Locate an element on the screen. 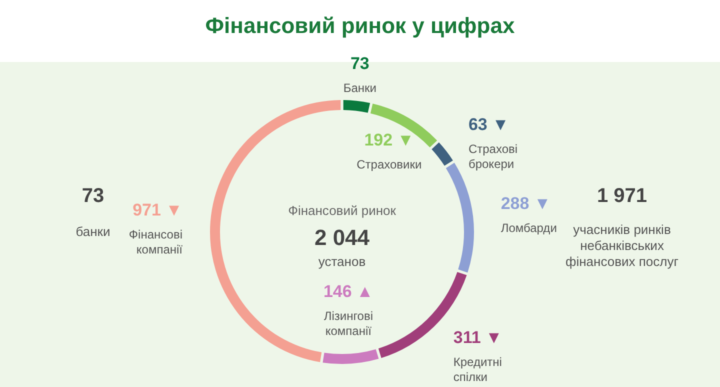 The width and height of the screenshot is (720, 387). slice-label: Страховики is located at coordinates (389, 165).